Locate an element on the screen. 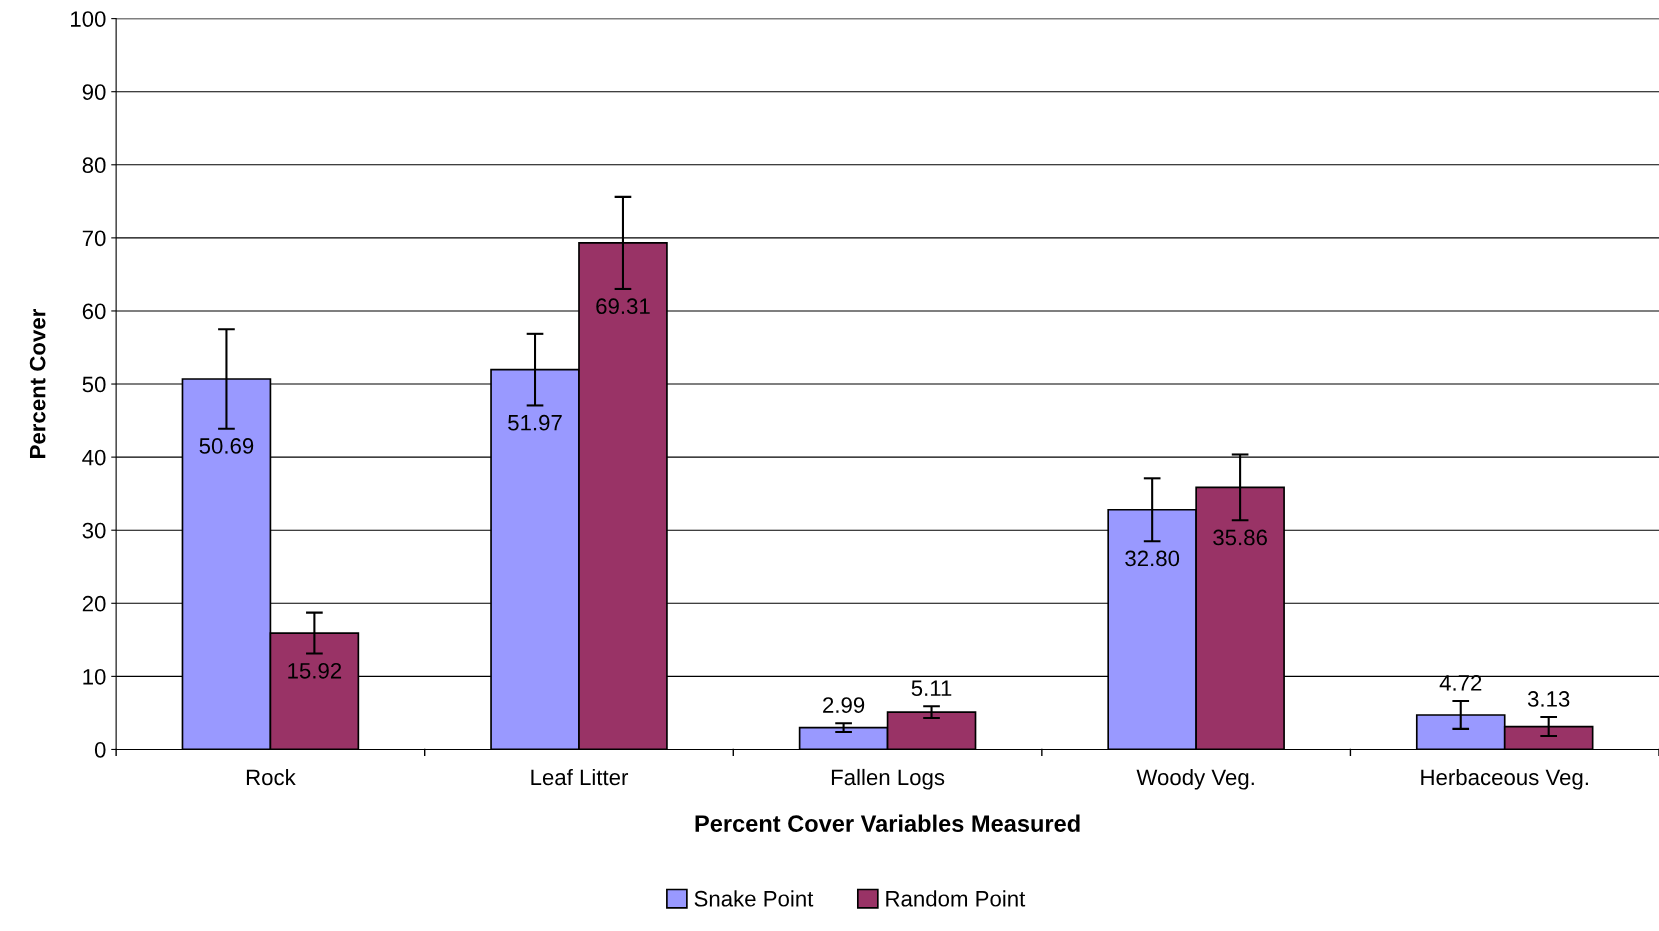 Image resolution: width=1659 pixels, height=931 pixels. y-tick-label: 40 is located at coordinates (94, 457).